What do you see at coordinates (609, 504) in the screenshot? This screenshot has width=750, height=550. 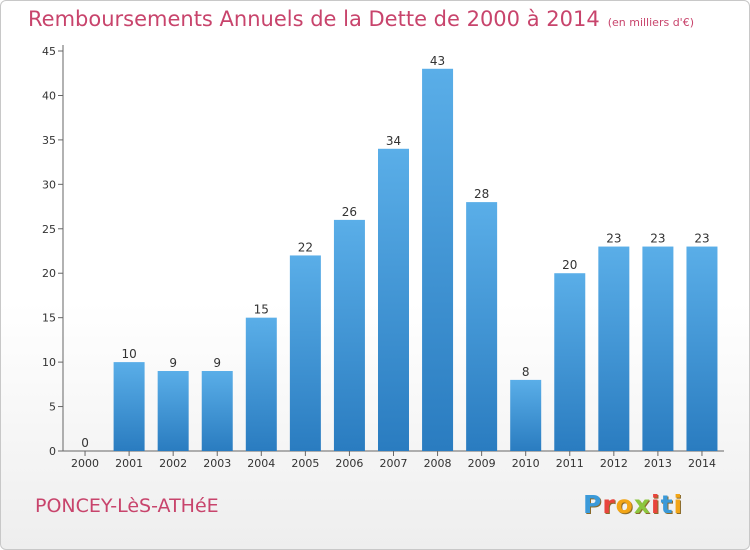 I see `logo-letter: r` at bounding box center [609, 504].